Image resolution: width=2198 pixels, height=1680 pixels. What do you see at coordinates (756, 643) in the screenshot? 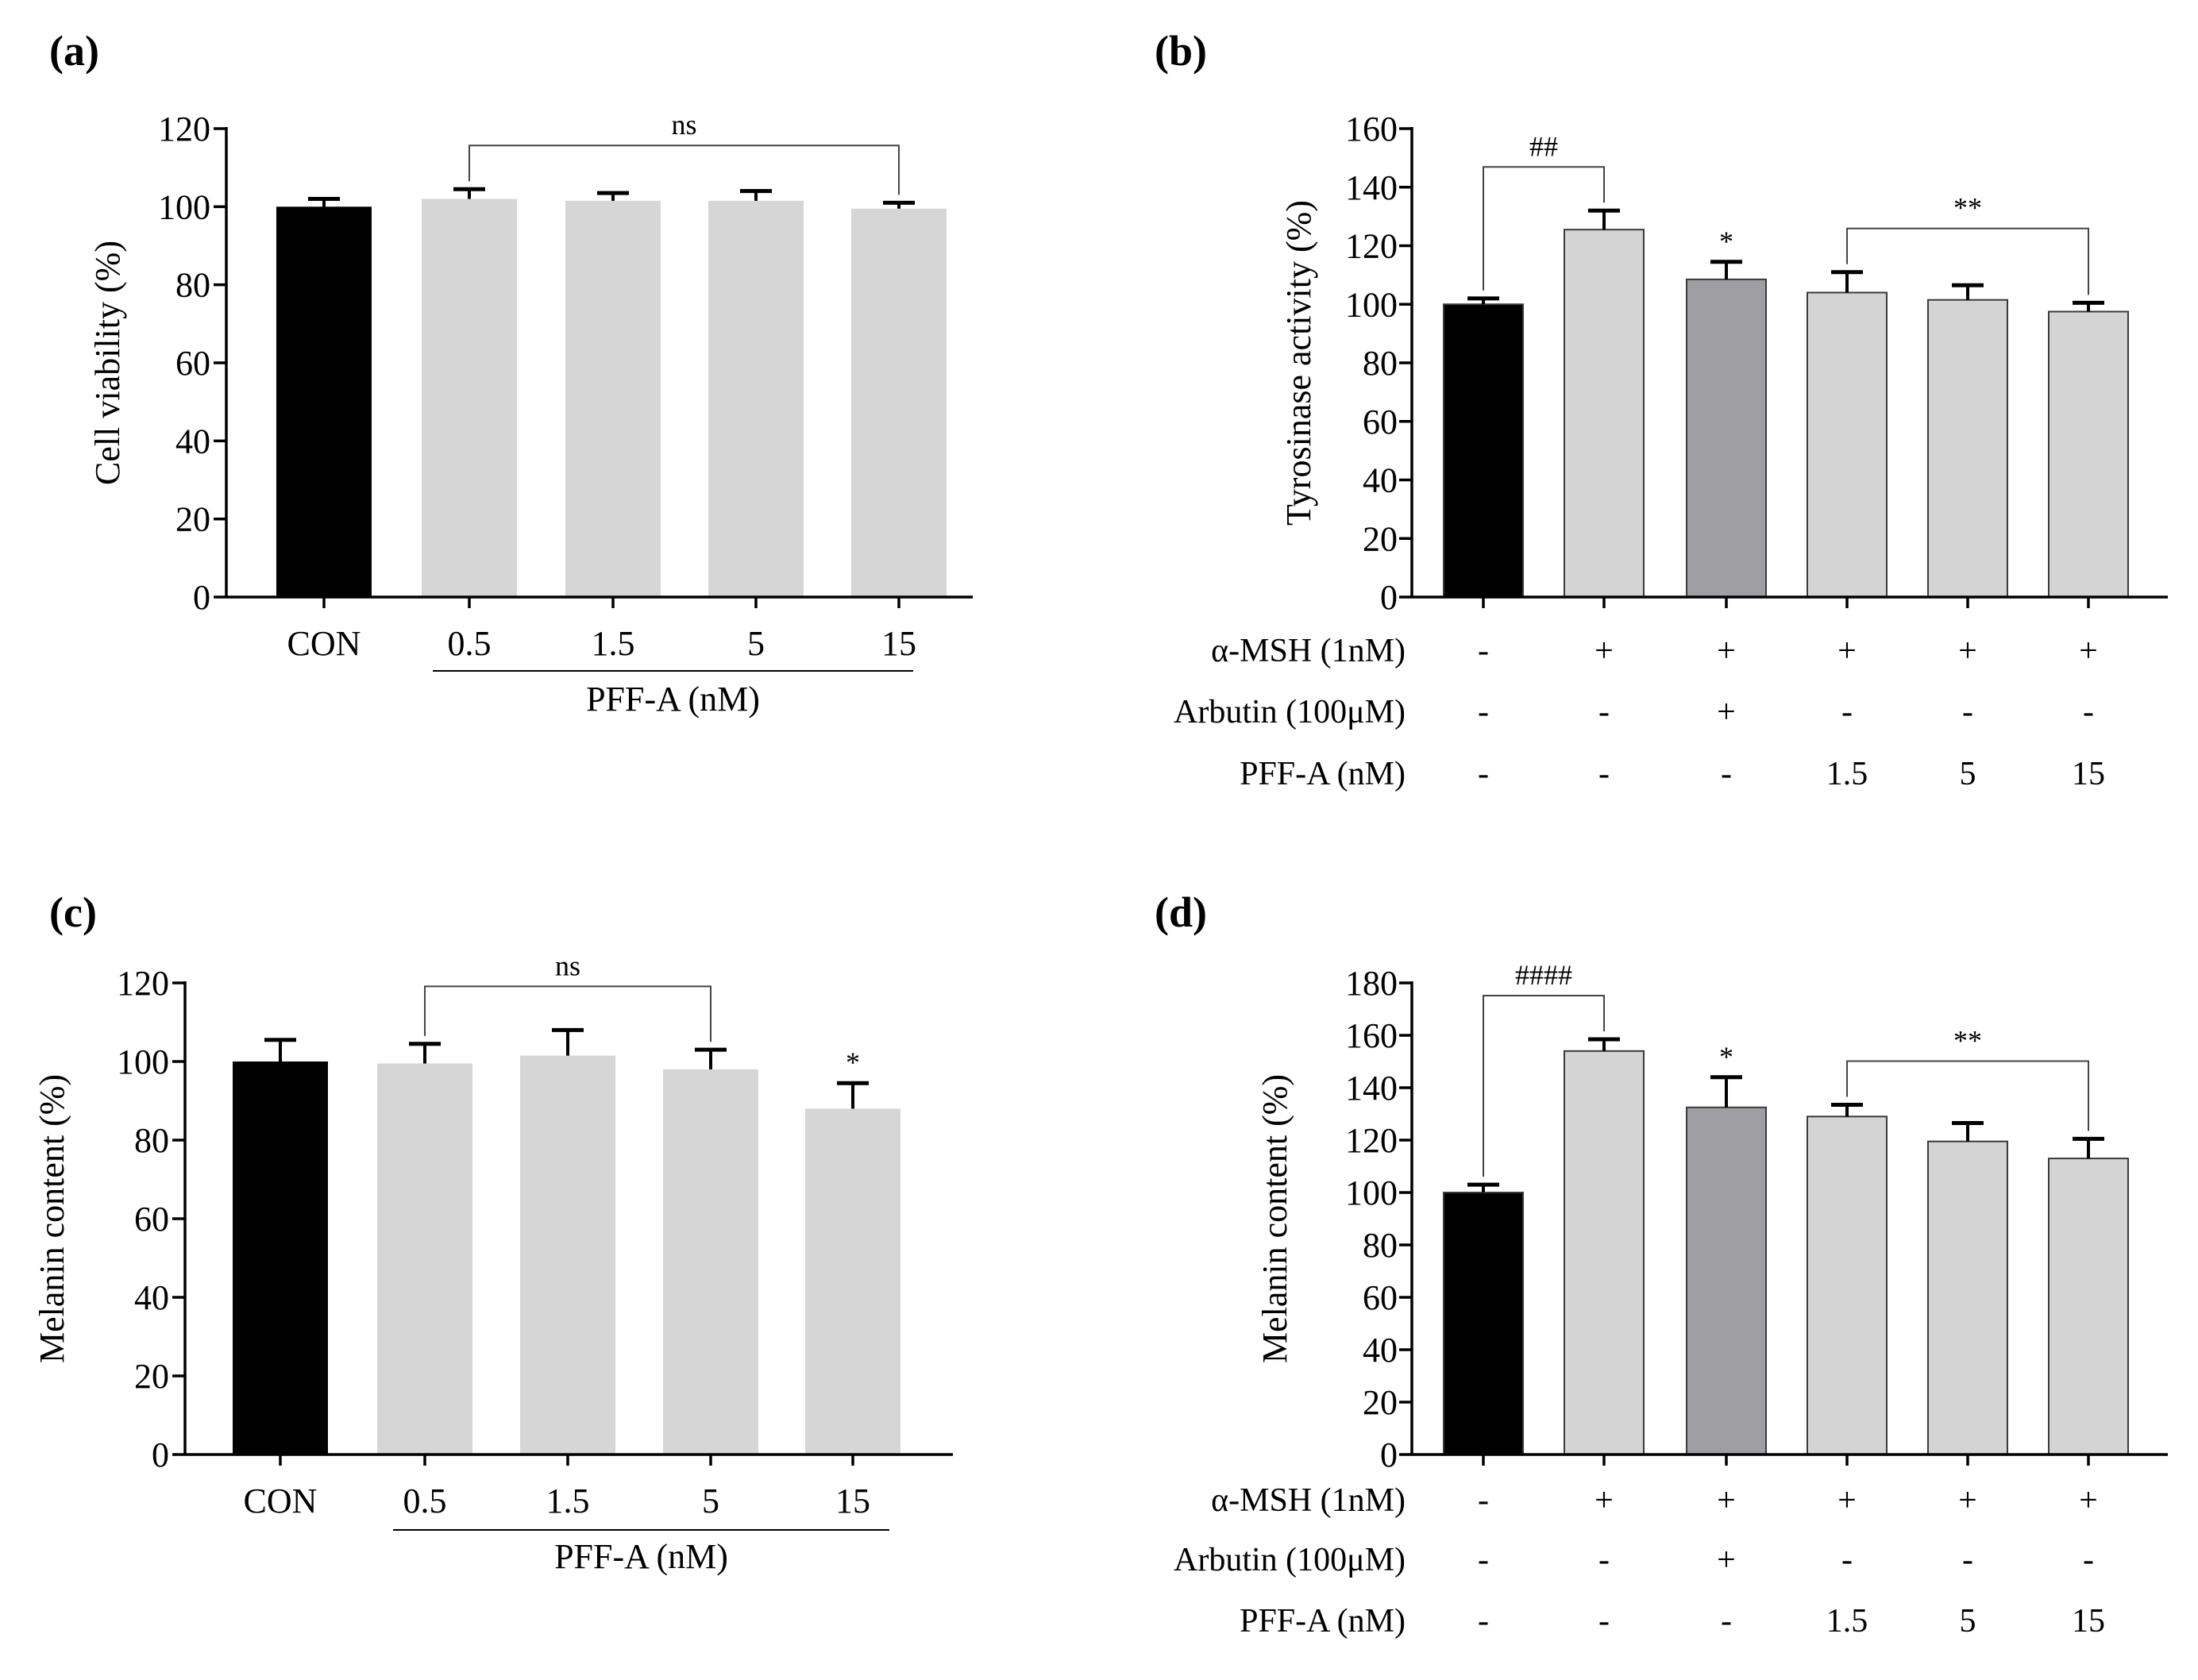
I see `x-category-label: 5` at bounding box center [756, 643].